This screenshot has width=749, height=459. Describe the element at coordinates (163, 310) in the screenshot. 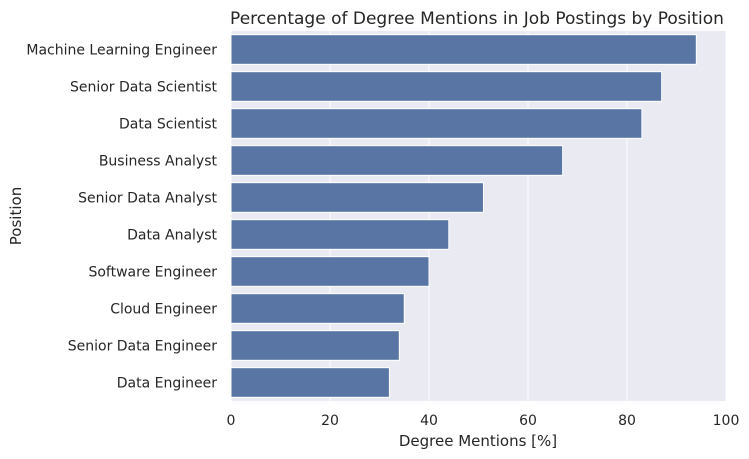

I see `y-tick-label: Cloud Engineer` at that location.